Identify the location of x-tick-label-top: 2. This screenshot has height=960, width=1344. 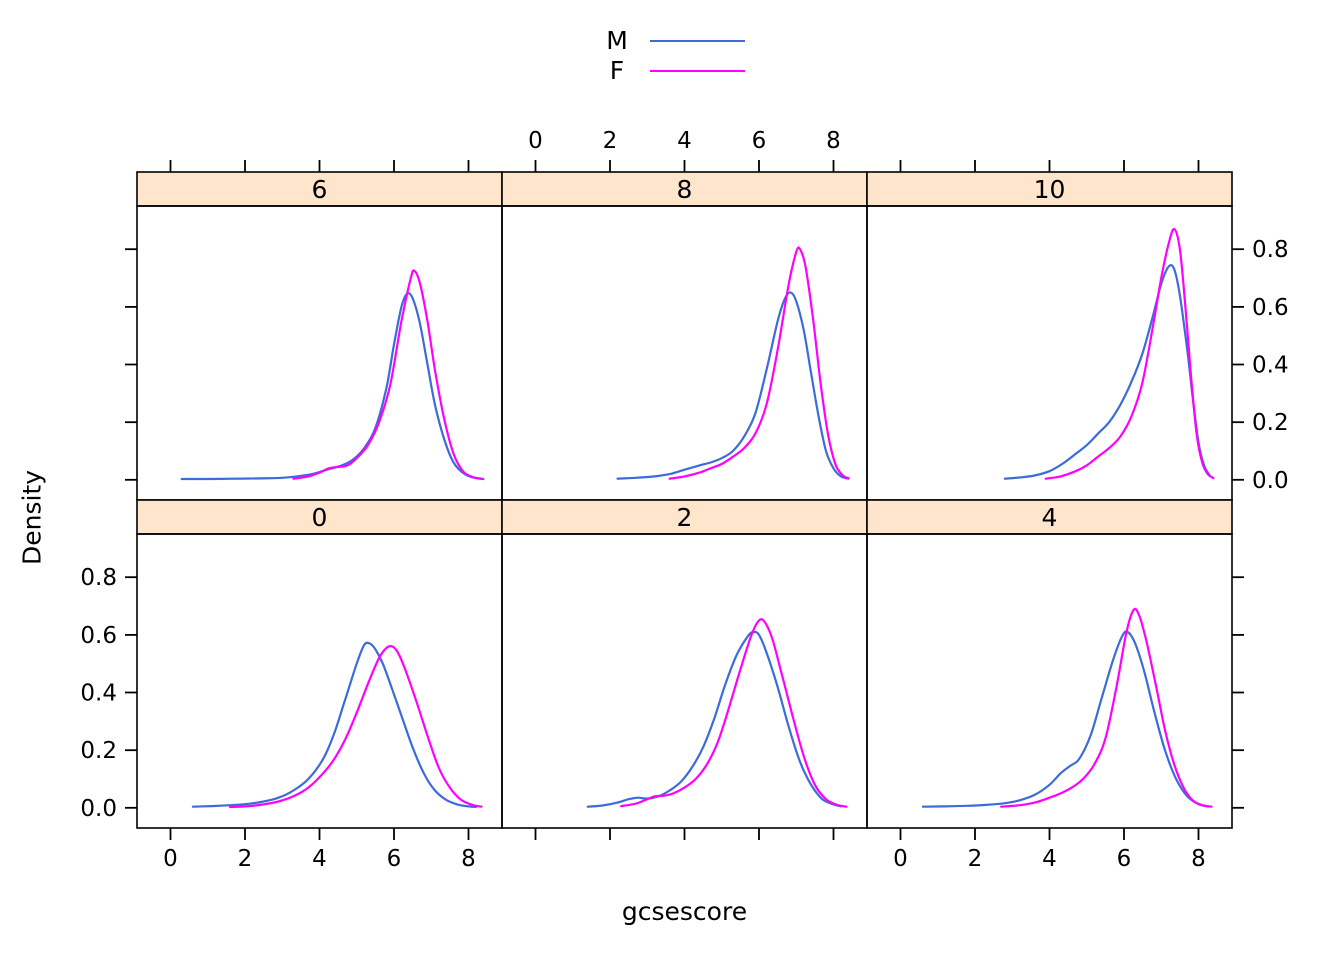
(610, 141).